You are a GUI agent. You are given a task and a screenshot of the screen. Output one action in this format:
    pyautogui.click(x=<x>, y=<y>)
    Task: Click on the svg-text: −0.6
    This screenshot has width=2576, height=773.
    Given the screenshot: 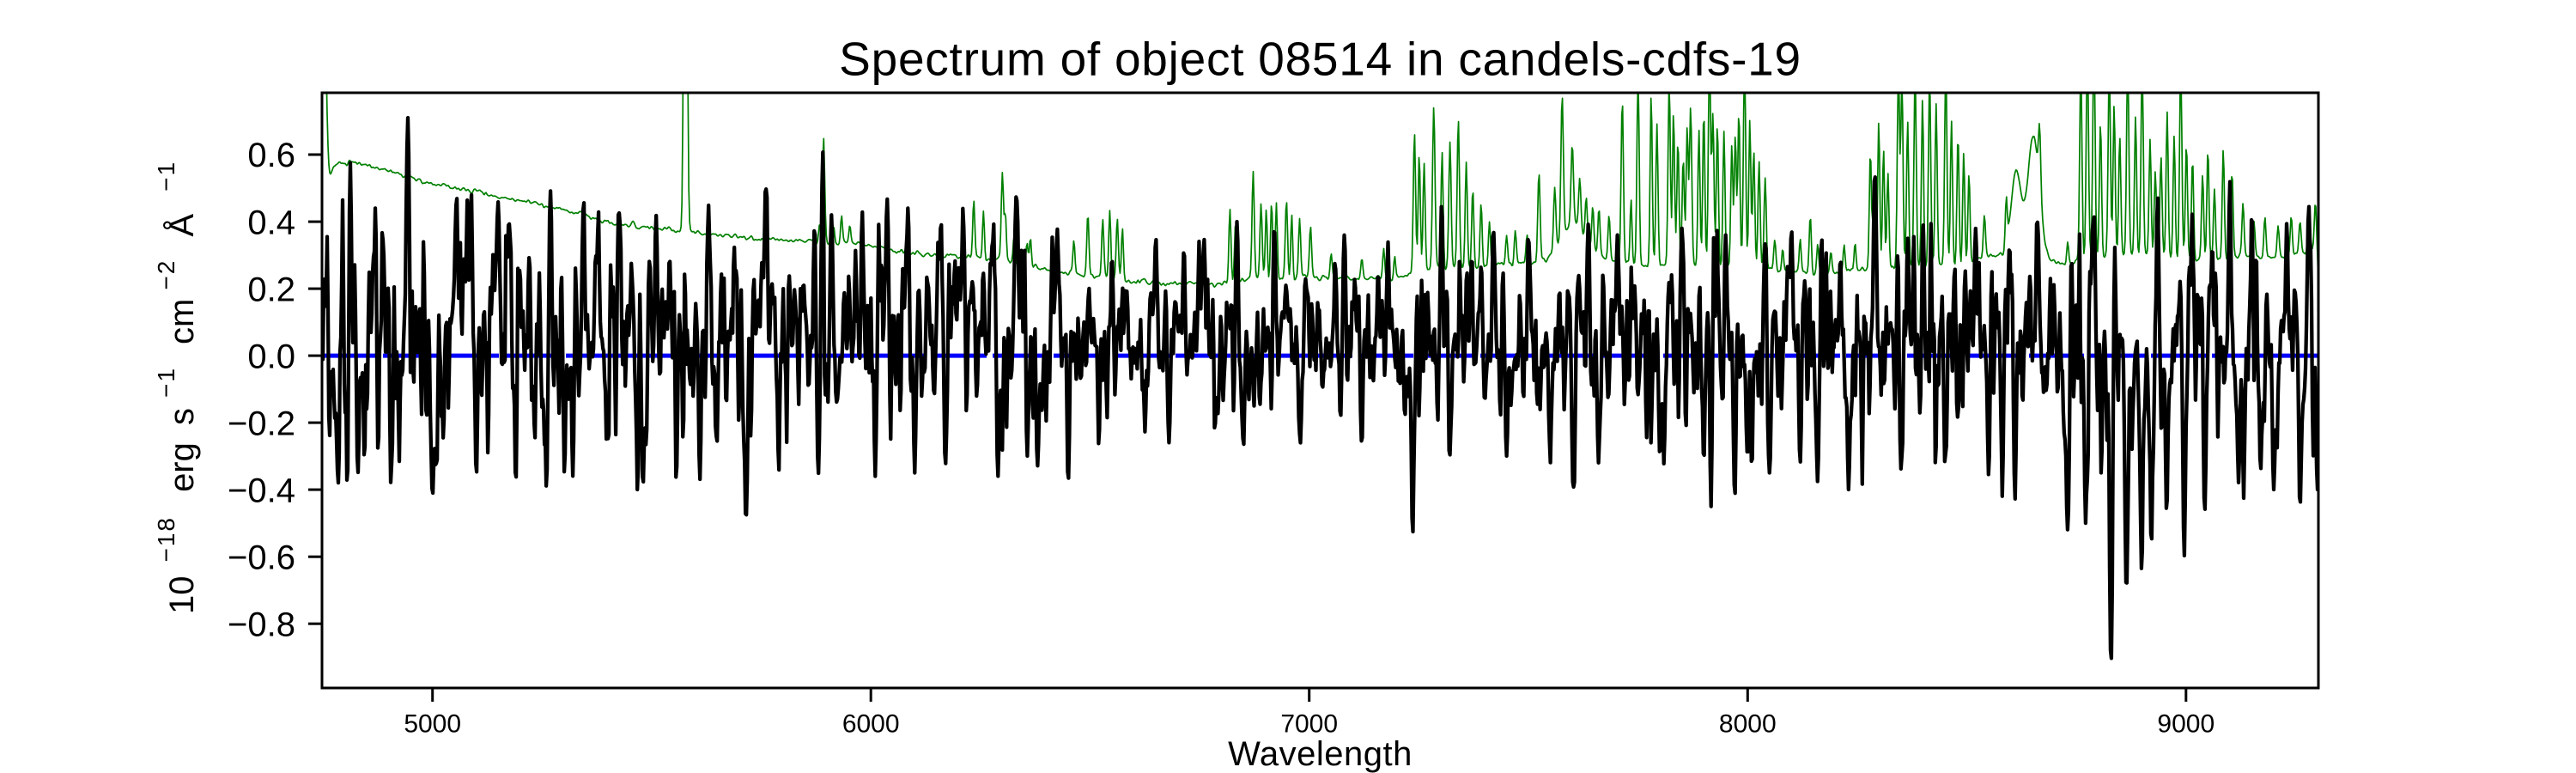 What is the action you would take?
    pyautogui.click(x=261, y=557)
    